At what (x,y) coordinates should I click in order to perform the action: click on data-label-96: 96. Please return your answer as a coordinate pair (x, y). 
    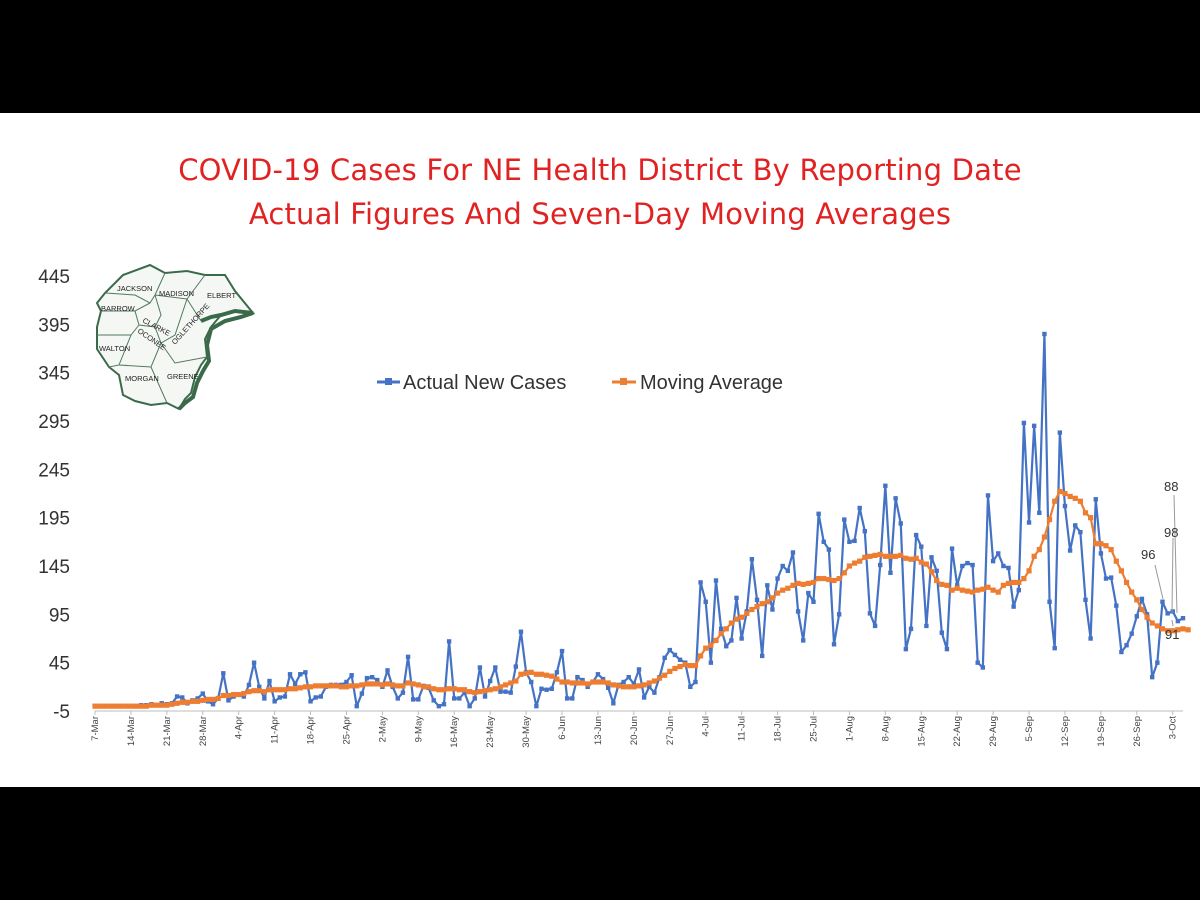
    Looking at the image, I should click on (1148, 554).